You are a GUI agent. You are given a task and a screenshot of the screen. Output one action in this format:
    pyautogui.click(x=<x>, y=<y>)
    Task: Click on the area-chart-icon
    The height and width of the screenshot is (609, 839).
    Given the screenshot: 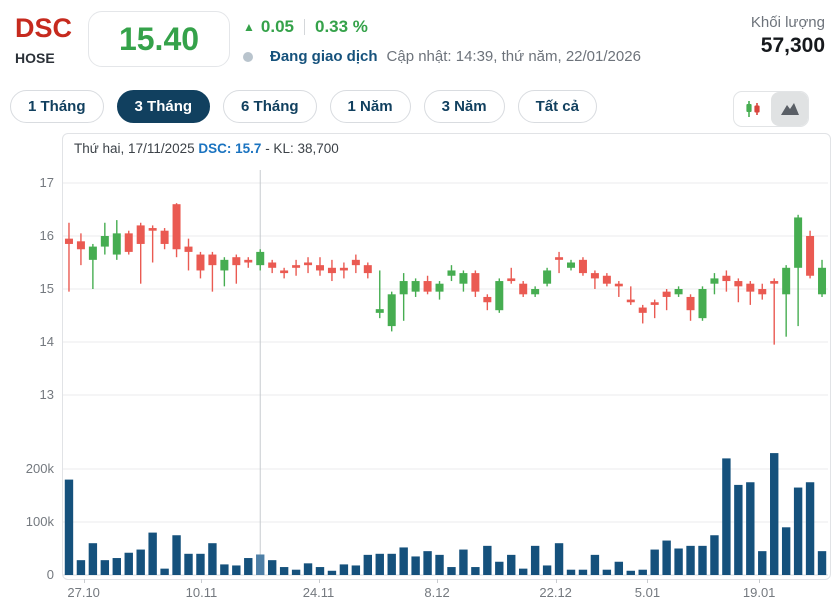 What is the action you would take?
    pyautogui.click(x=789, y=109)
    